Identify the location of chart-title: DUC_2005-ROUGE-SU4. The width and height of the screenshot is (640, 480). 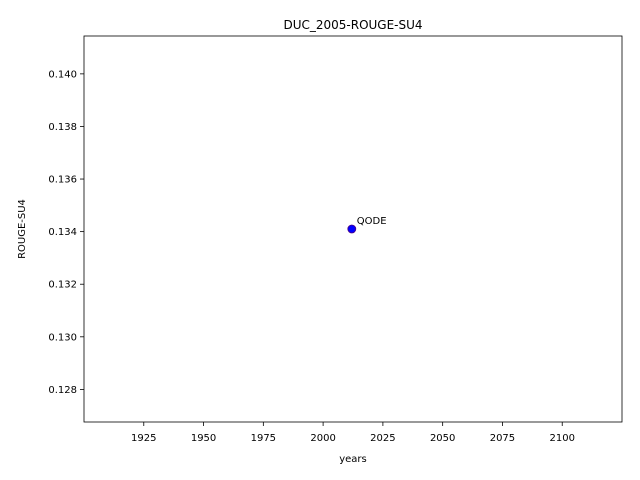
(352, 25).